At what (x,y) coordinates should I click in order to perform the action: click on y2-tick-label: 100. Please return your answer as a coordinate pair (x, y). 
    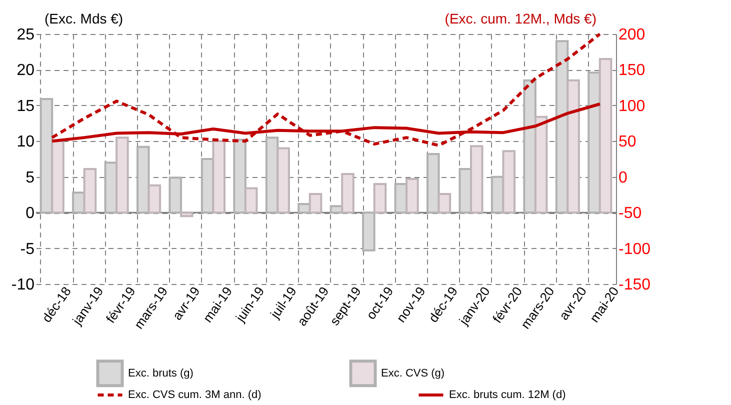
    Looking at the image, I should click on (632, 106).